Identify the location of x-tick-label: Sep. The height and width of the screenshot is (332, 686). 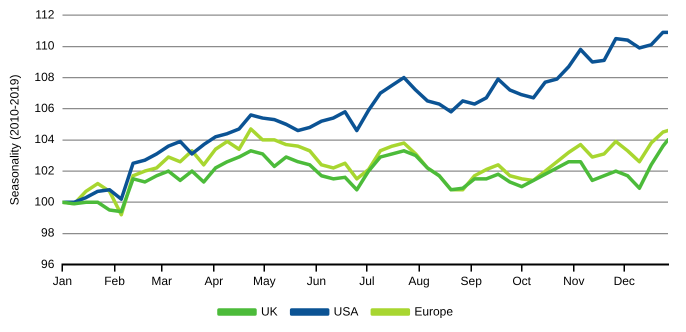
(471, 281).